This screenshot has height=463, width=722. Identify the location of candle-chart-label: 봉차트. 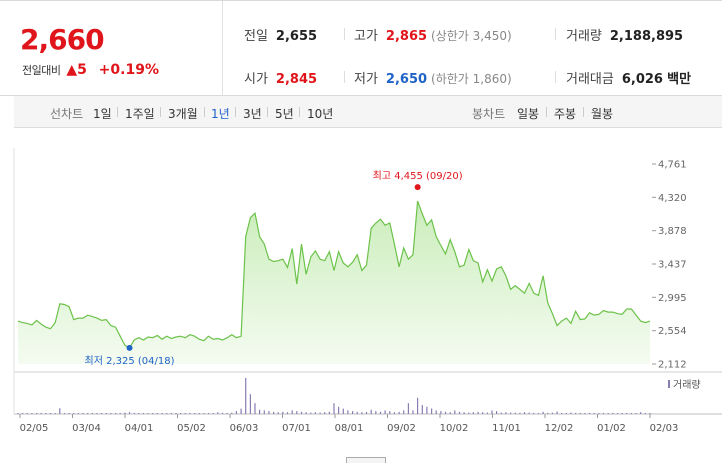
(489, 114).